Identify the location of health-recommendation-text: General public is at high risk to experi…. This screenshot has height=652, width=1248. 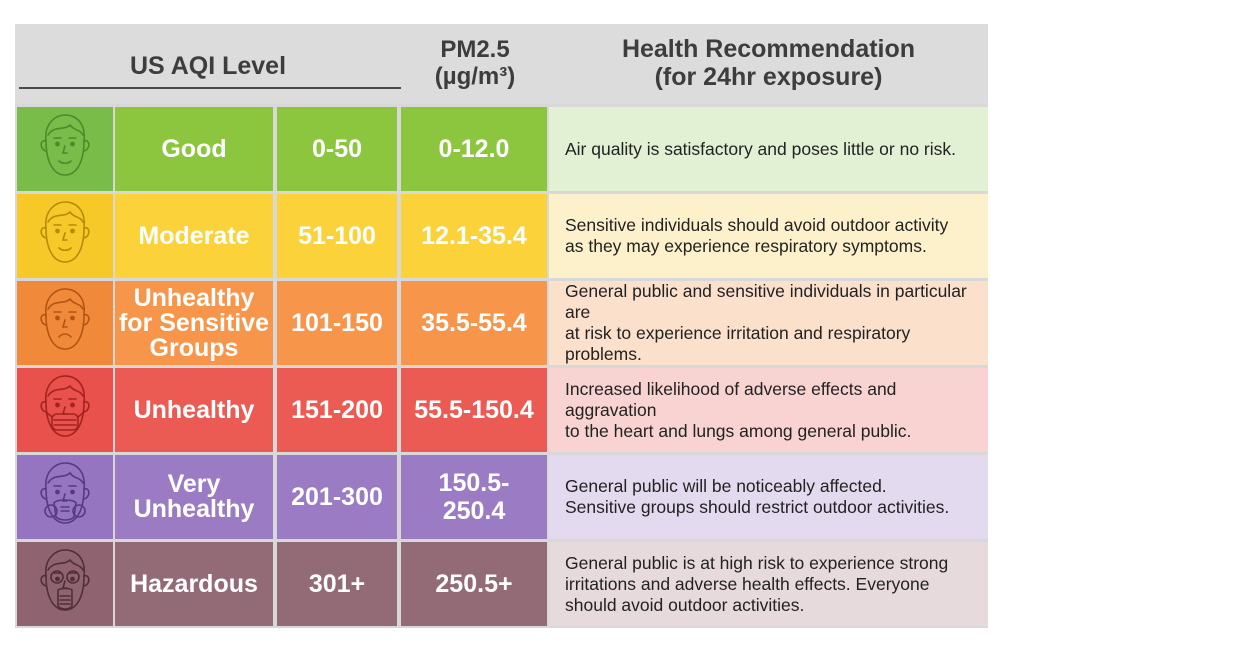
(756, 584).